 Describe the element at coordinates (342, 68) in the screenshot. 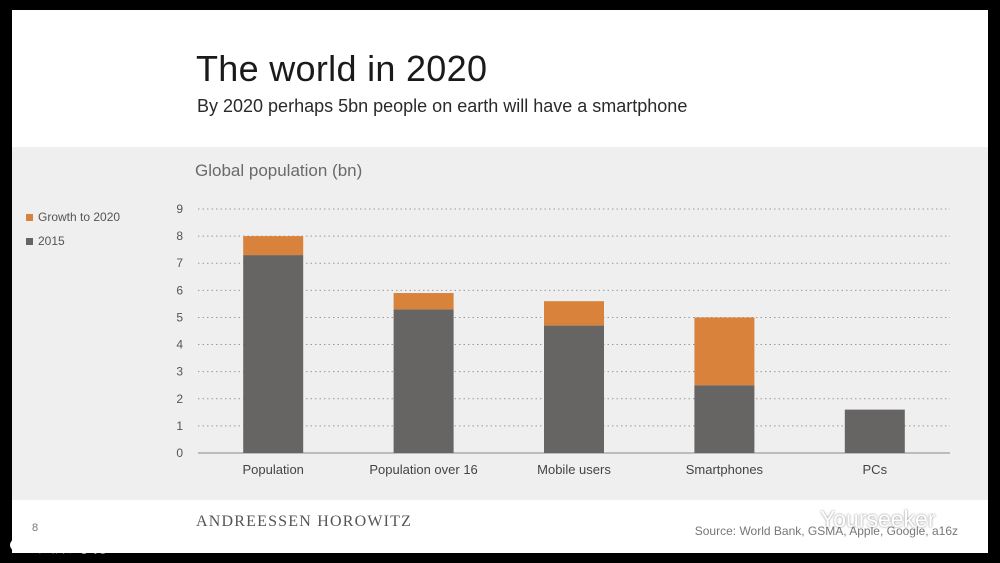

I see `page-title: The world in 2020` at that location.